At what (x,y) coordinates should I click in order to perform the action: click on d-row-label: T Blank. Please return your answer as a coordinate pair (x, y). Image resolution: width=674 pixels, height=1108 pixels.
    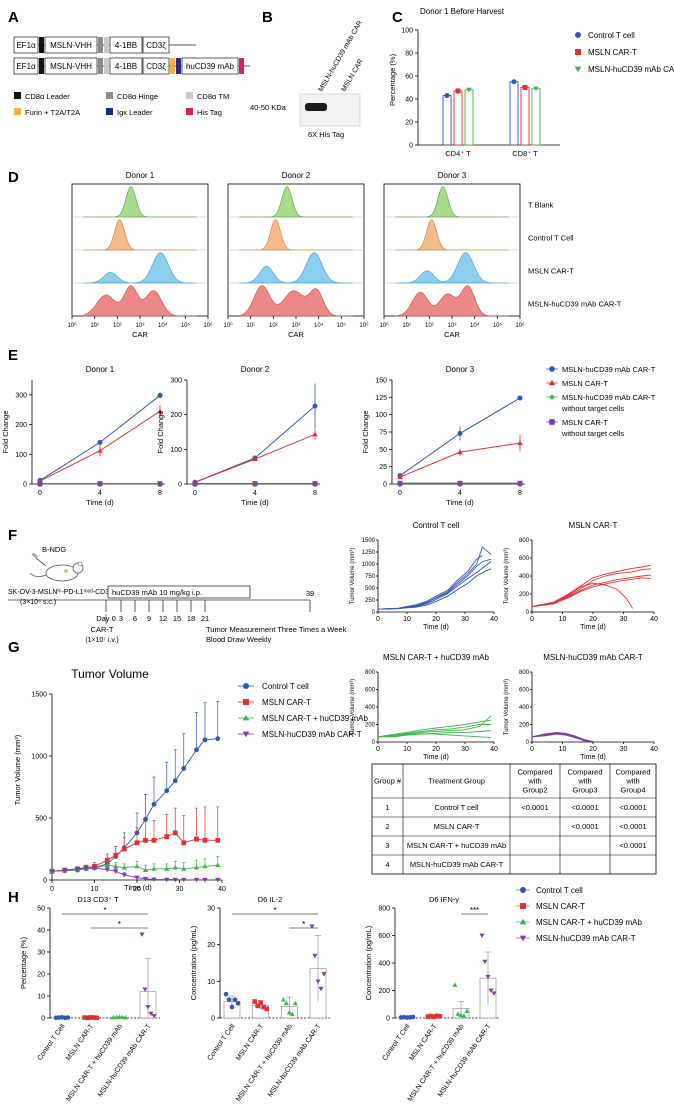
    Looking at the image, I should click on (541, 205).